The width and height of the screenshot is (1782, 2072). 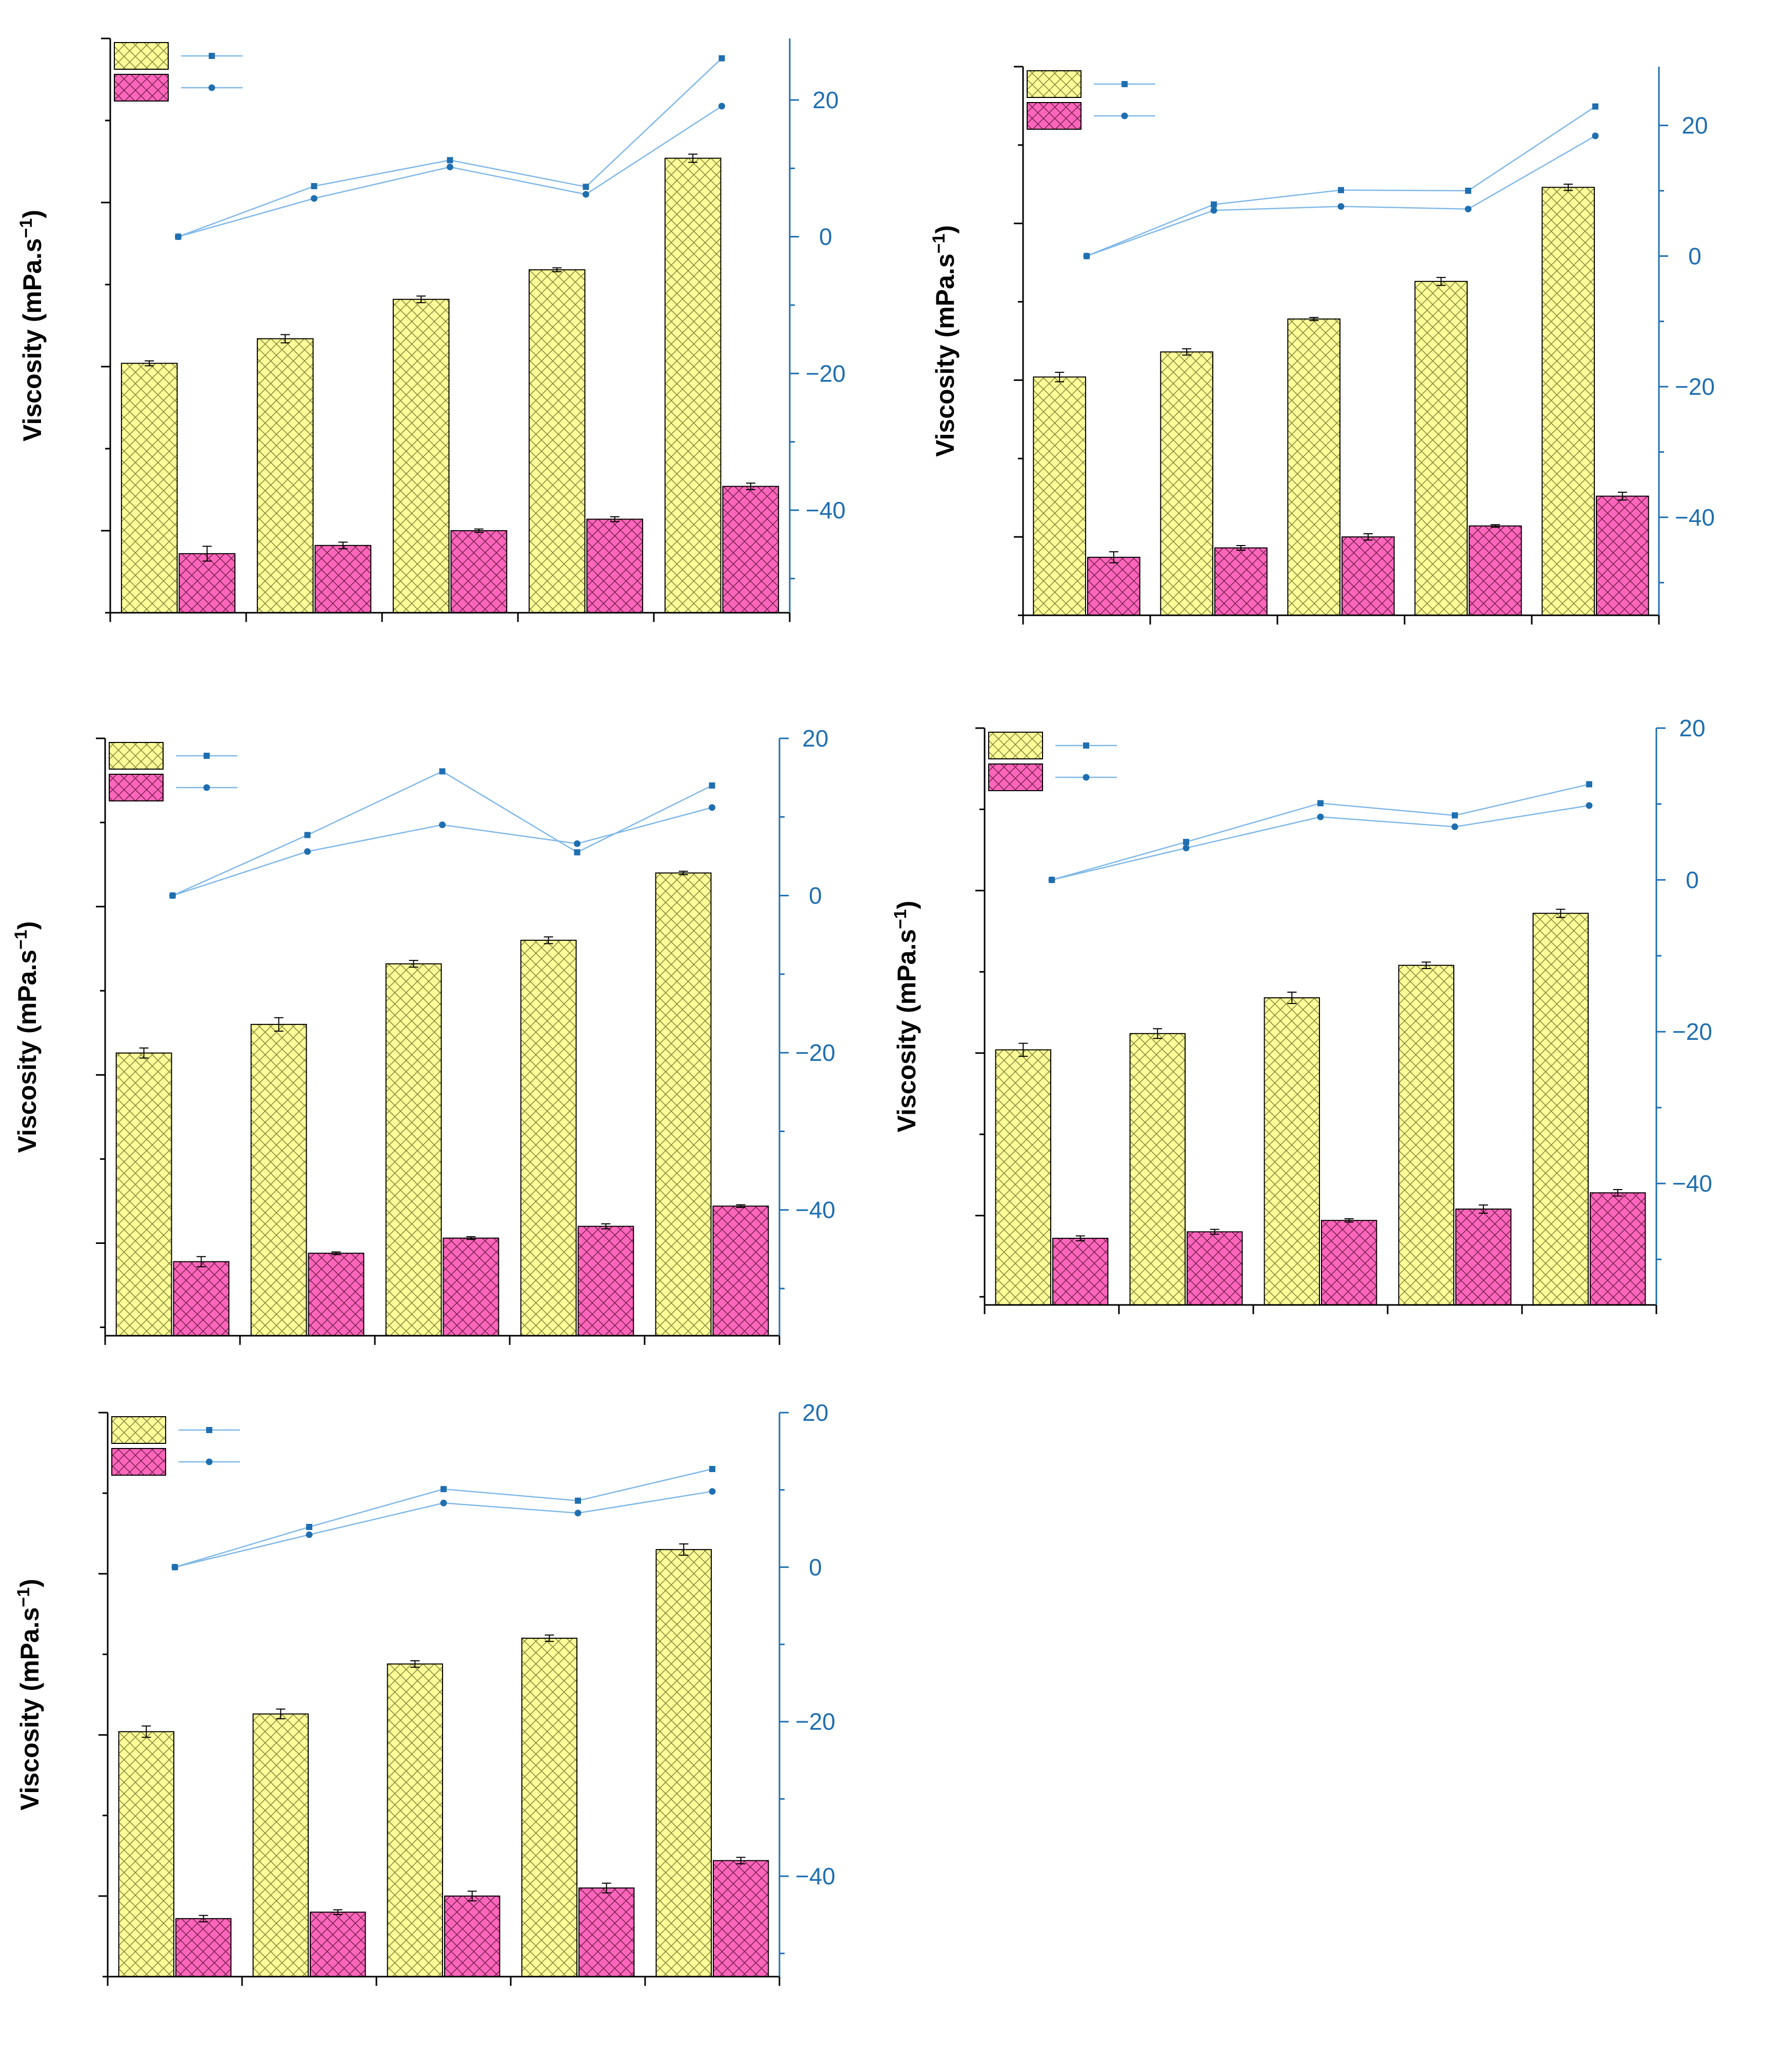 What do you see at coordinates (211, 87) in the screenshot?
I see `panel-a-legend-marker-circle` at bounding box center [211, 87].